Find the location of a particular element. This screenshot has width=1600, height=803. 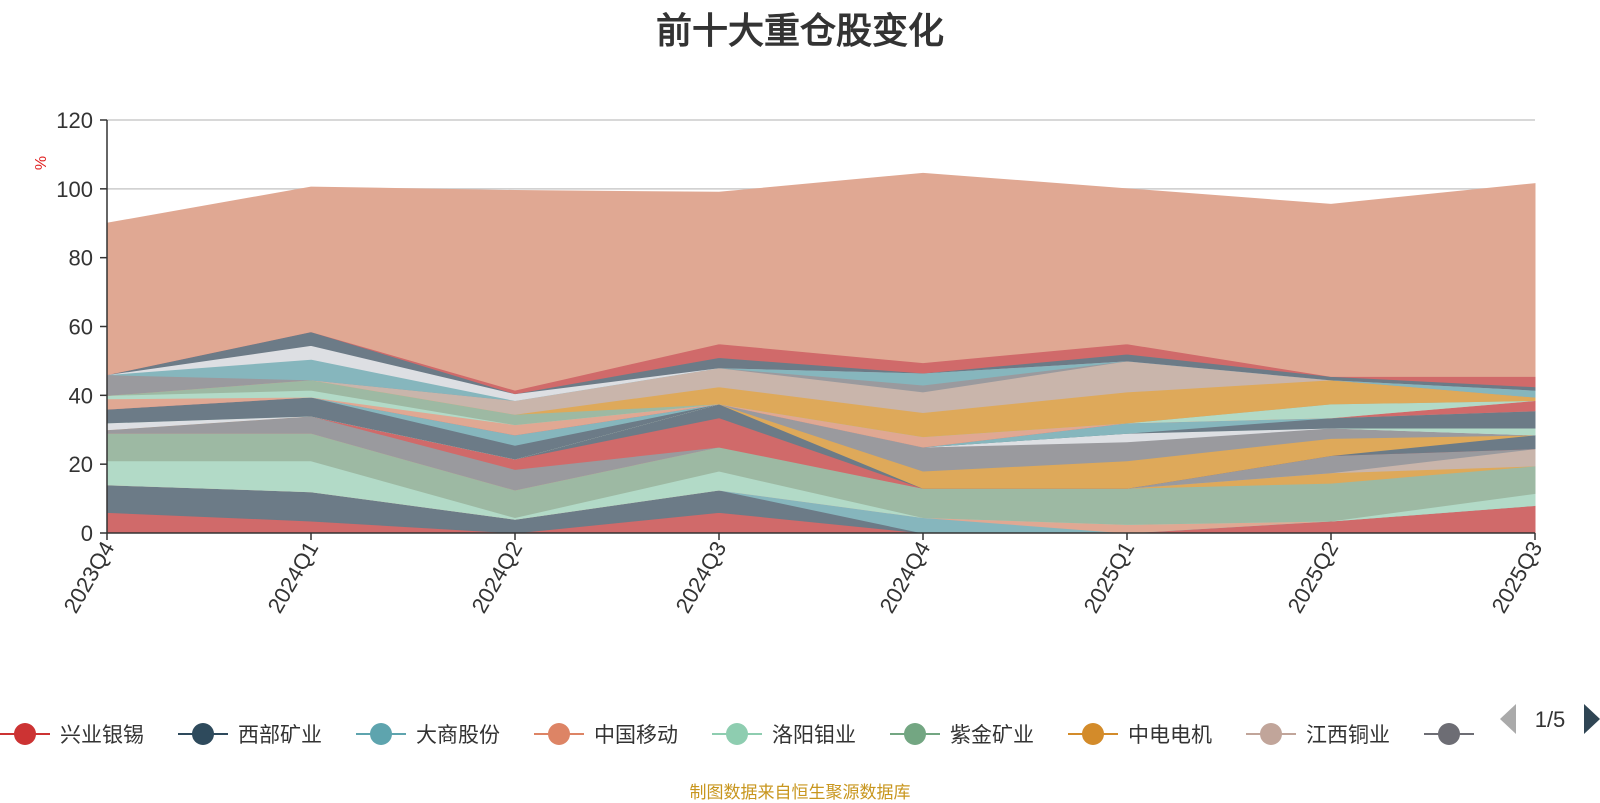

x-tick-label: 2024Q3 is located at coordinates (701, 577).